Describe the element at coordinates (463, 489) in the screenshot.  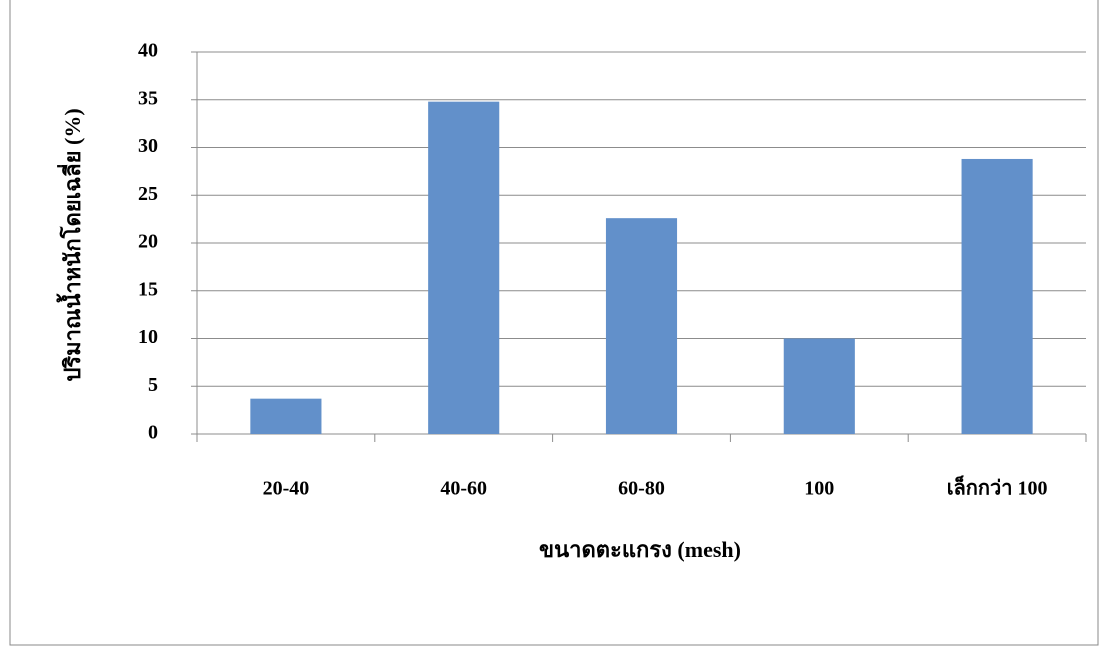
I see `x-tick-label: 40-60` at that location.